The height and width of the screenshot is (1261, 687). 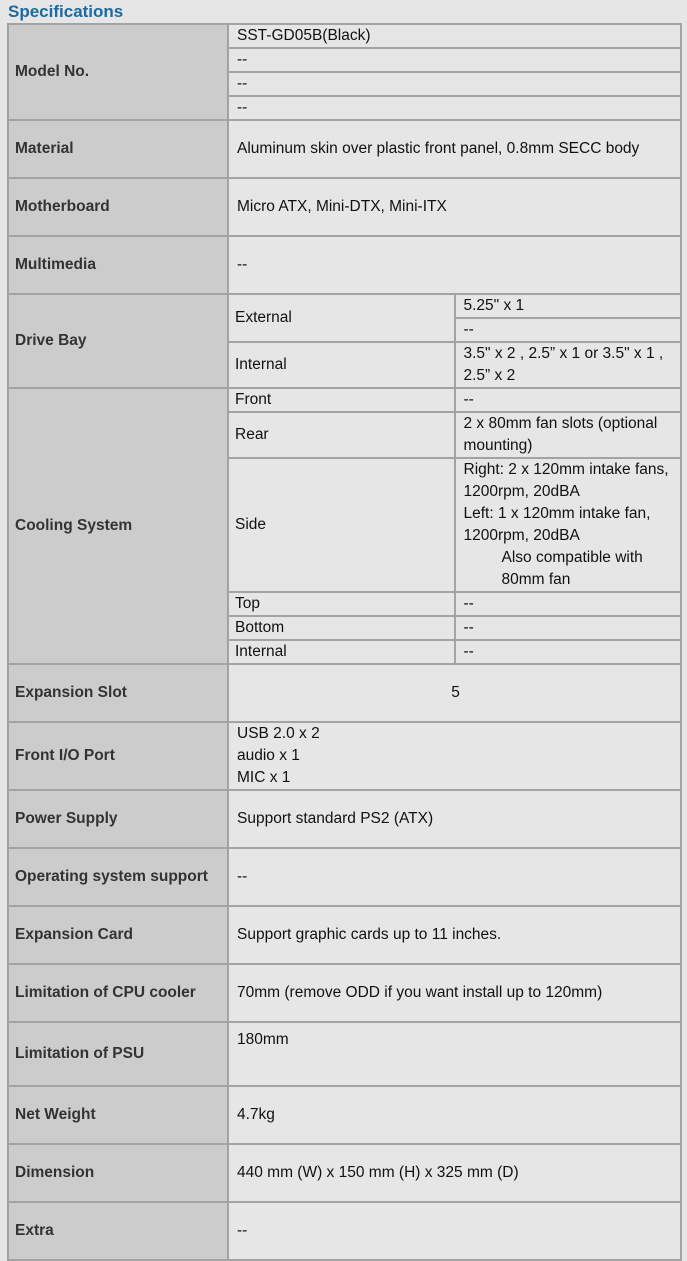 I want to click on spec-row: Limitation of PSU 180mm, so click(x=344, y=1054).